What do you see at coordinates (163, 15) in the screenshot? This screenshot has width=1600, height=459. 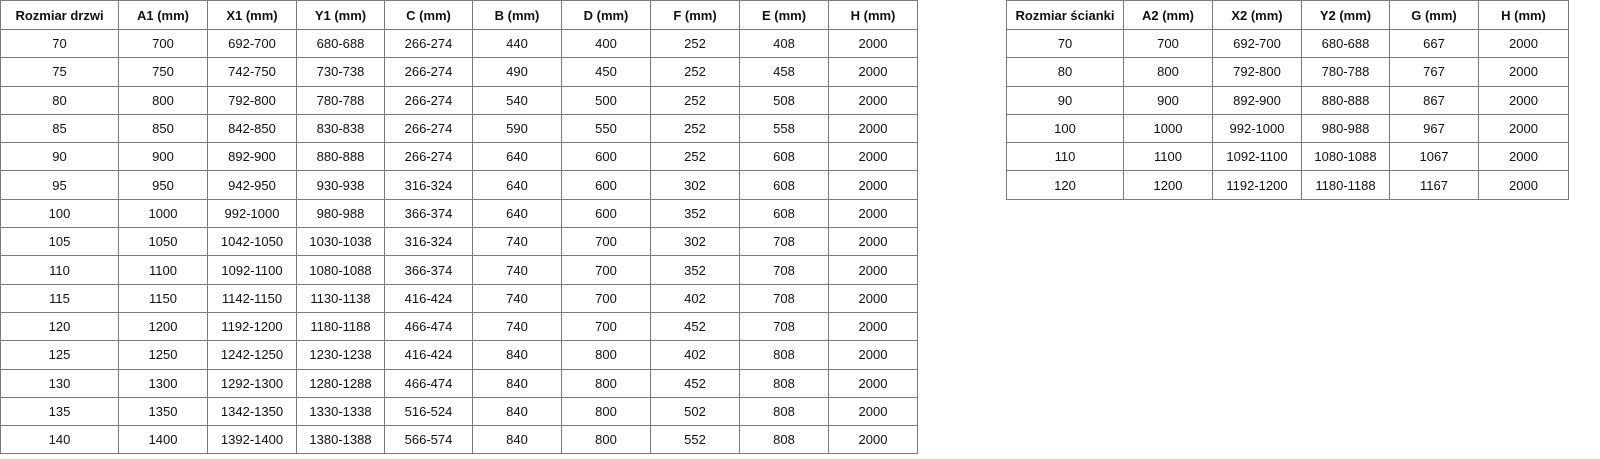 I see `column-header: A1 (mm)` at bounding box center [163, 15].